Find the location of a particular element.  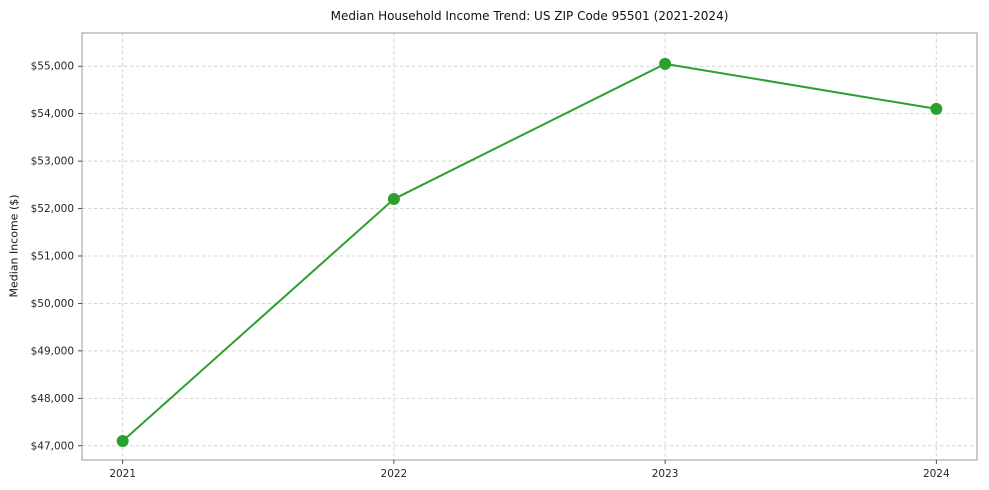

y-tick-label: $47,000 is located at coordinates (52, 446).